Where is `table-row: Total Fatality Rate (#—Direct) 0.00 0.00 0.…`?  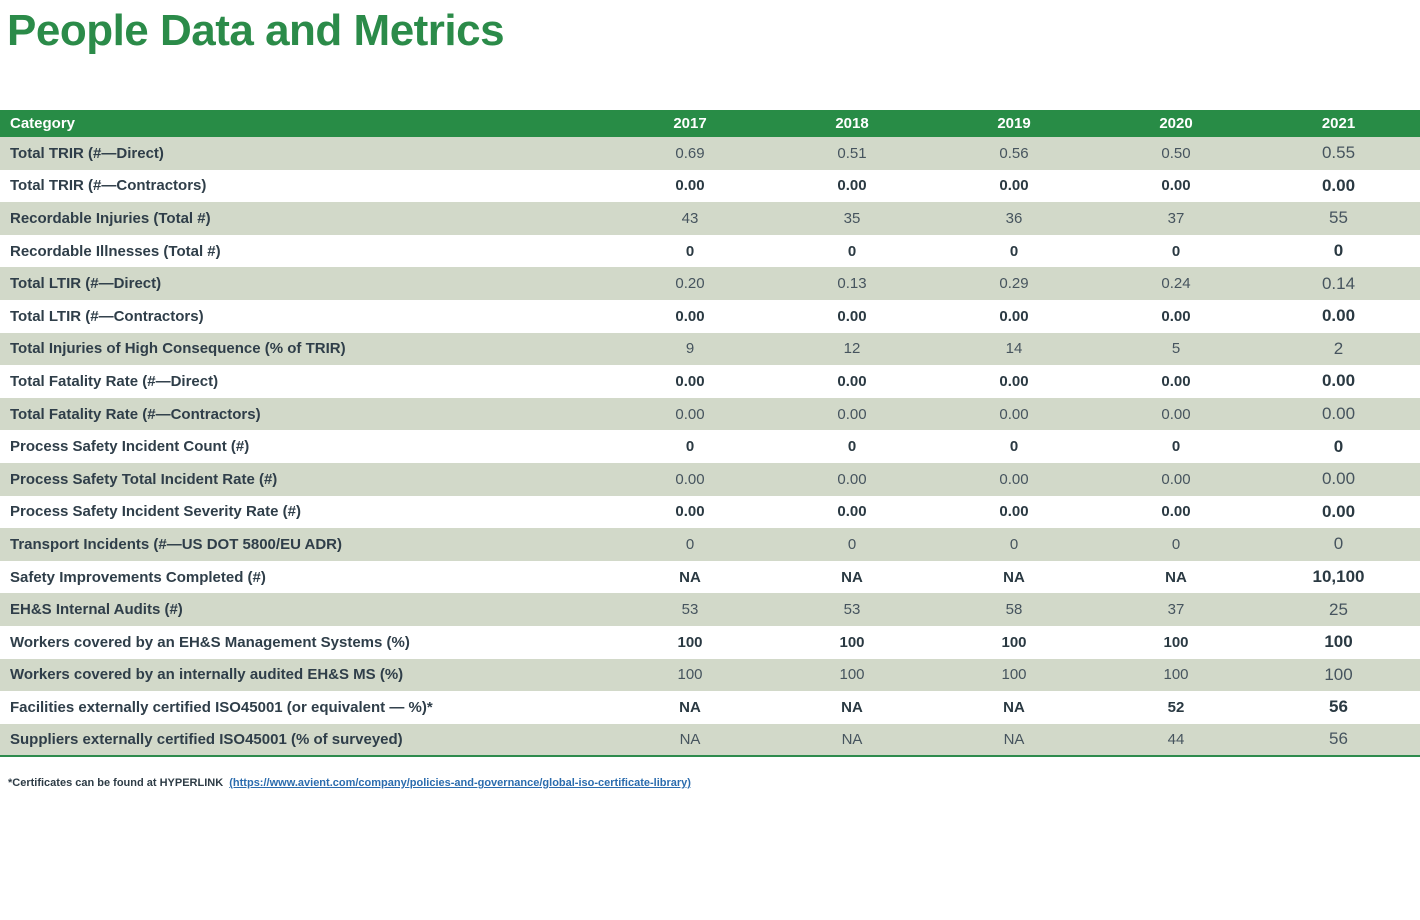 table-row: Total Fatality Rate (#—Direct) 0.00 0.00 0.… is located at coordinates (710, 381).